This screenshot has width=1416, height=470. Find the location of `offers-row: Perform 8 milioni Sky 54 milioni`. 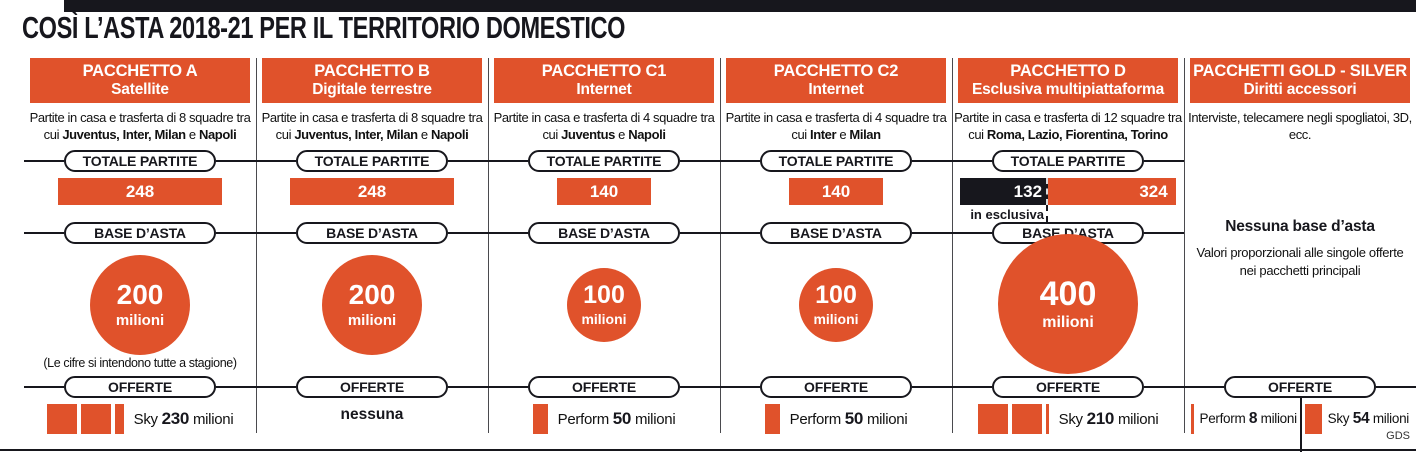

offers-row: Perform 8 milioni Sky 54 milioni is located at coordinates (1300, 419).